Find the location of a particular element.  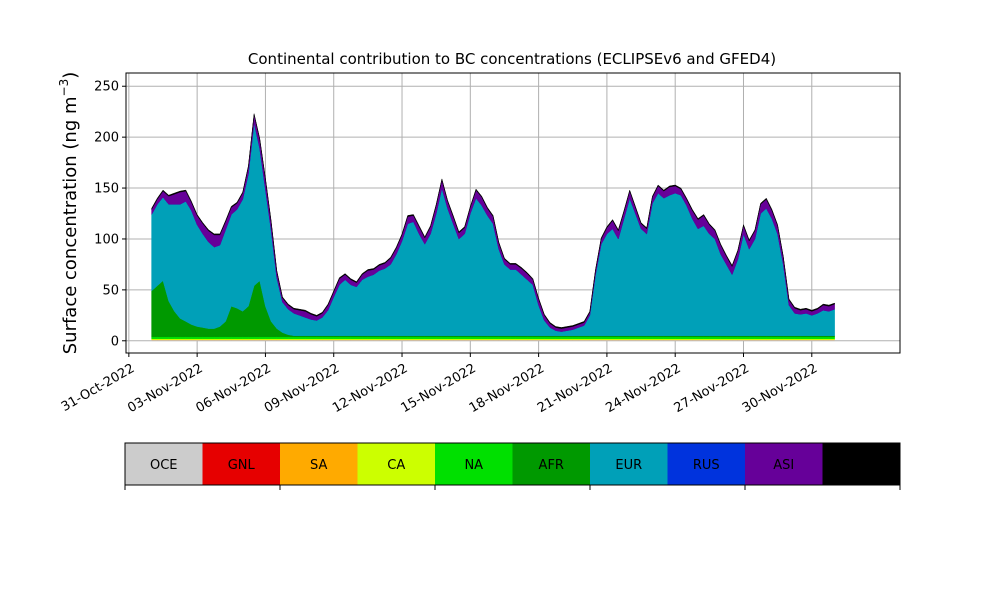

legend-swatch-ca is located at coordinates (396, 464).